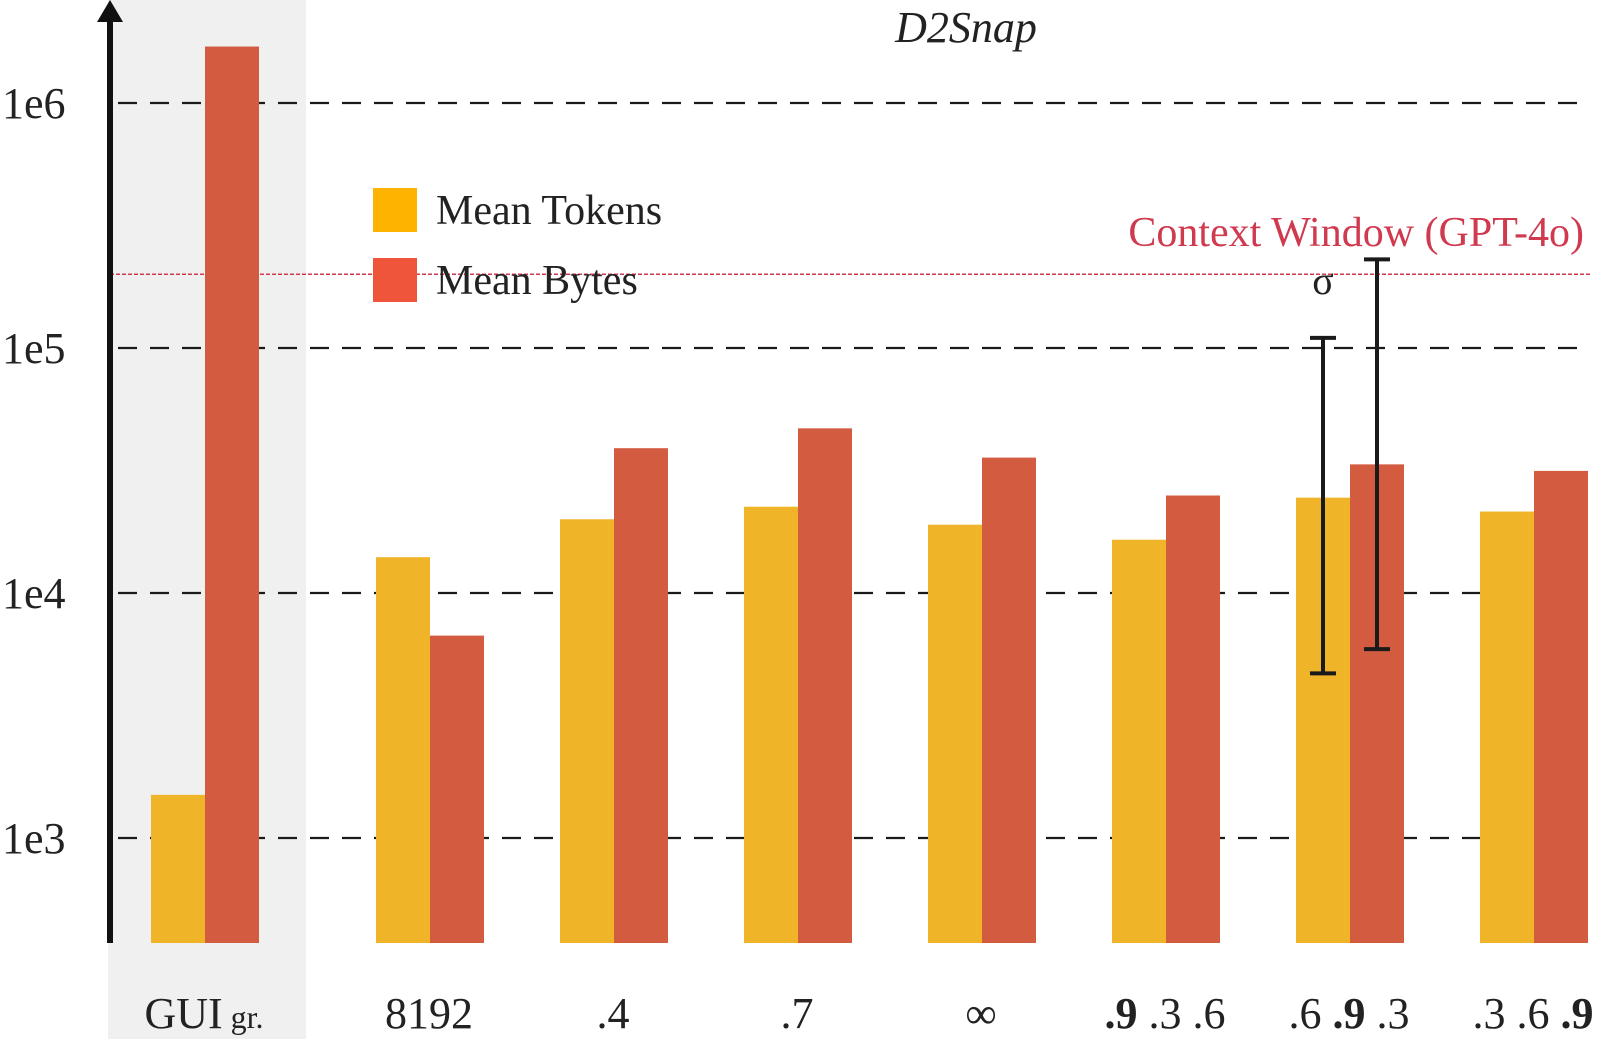  What do you see at coordinates (1350, 466) in the screenshot?
I see `error-bars` at bounding box center [1350, 466].